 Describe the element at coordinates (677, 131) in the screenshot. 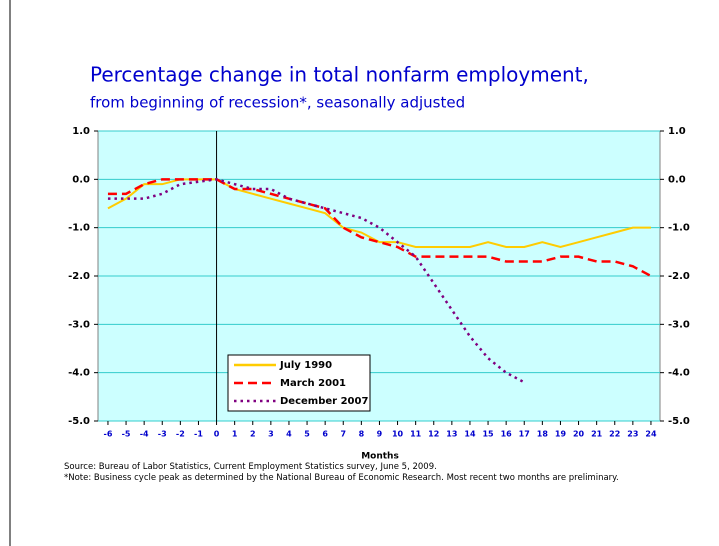

I see `y2-tick-label: 1.0` at that location.